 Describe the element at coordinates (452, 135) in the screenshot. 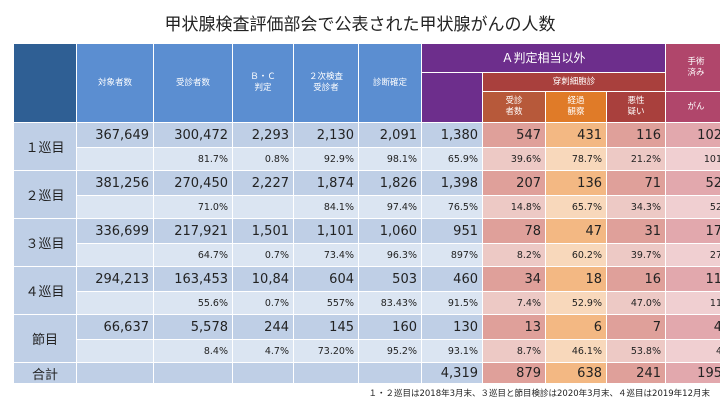

I see `cell-value: 1,380` at that location.